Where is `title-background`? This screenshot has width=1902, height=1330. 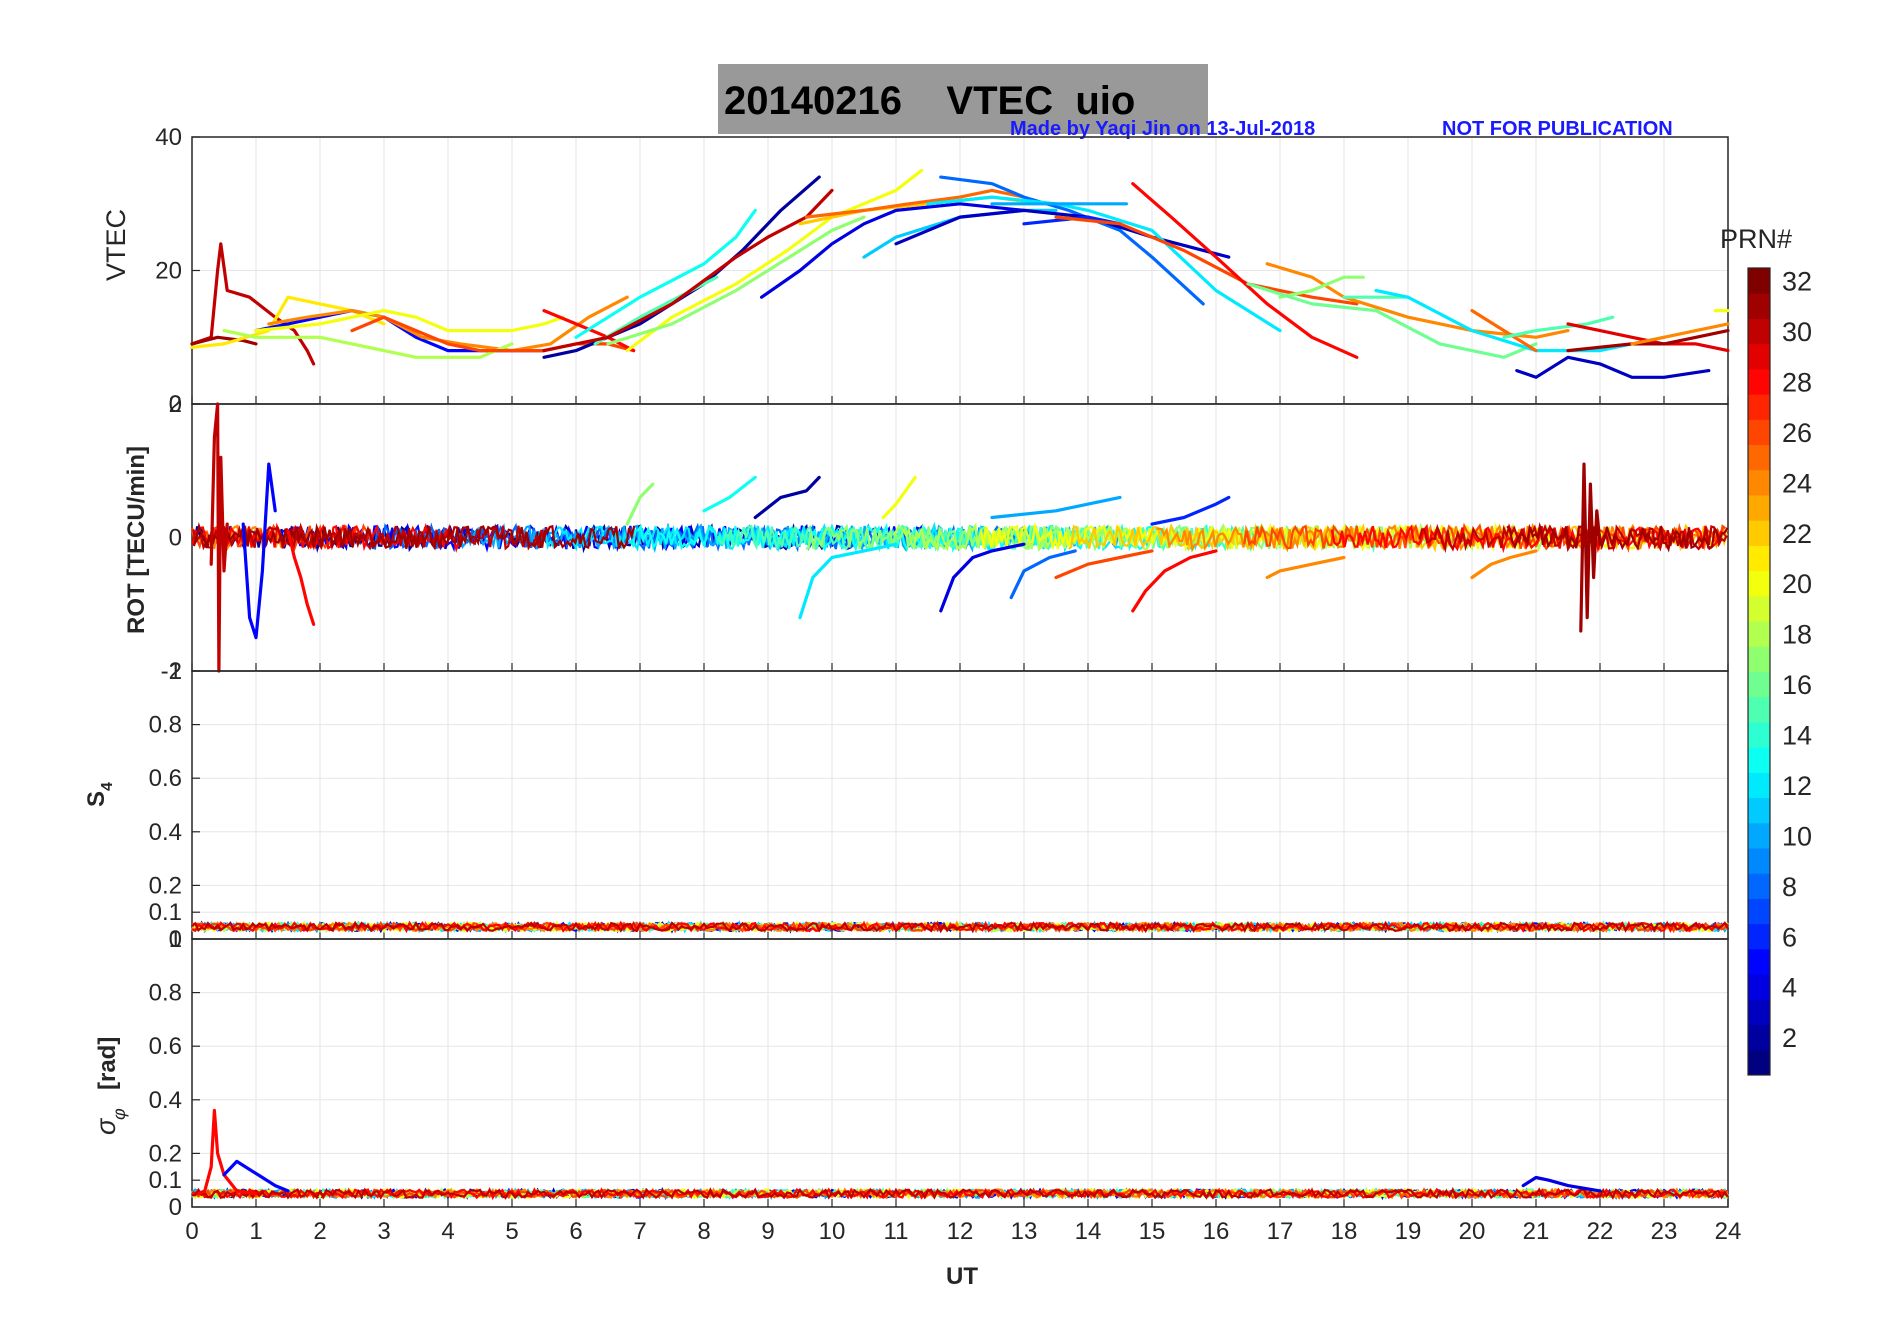
title-background is located at coordinates (963, 99).